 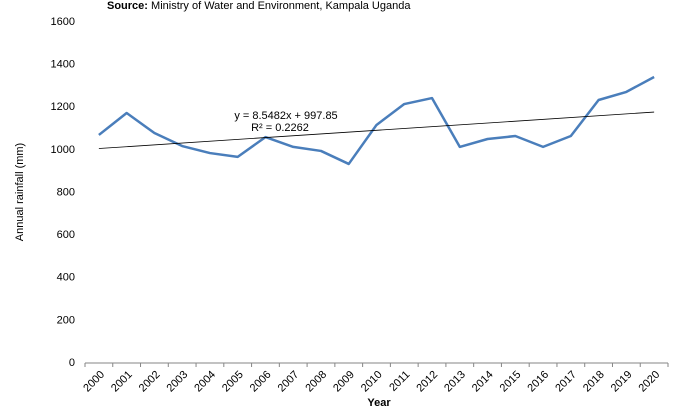 I want to click on x-tick-label: 2005, so click(x=233, y=382).